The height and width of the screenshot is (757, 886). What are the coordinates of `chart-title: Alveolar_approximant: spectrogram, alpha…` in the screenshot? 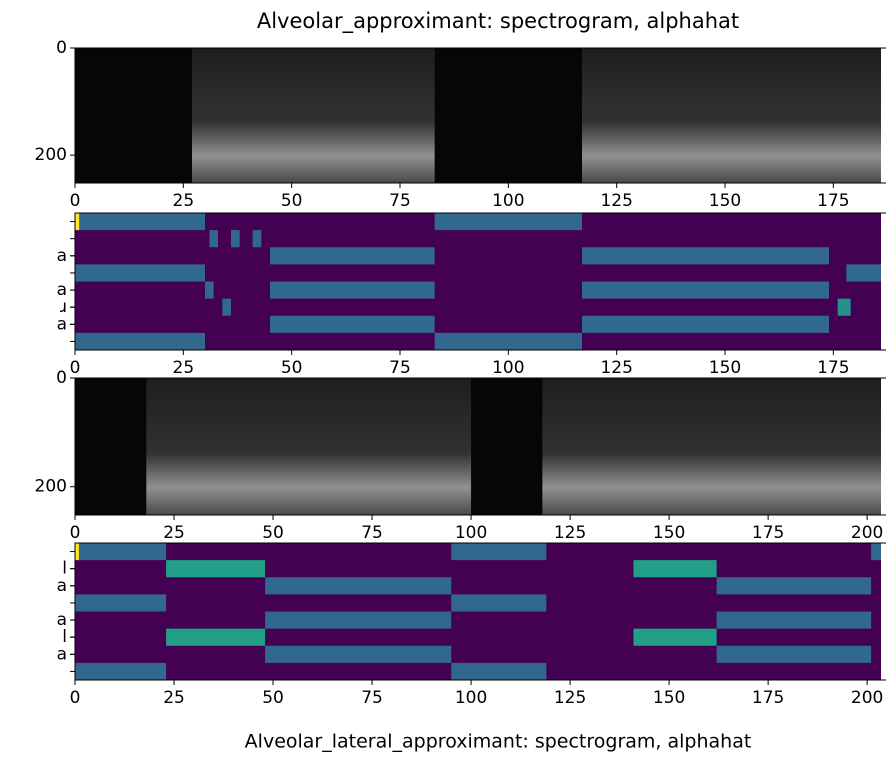 It's located at (498, 21).